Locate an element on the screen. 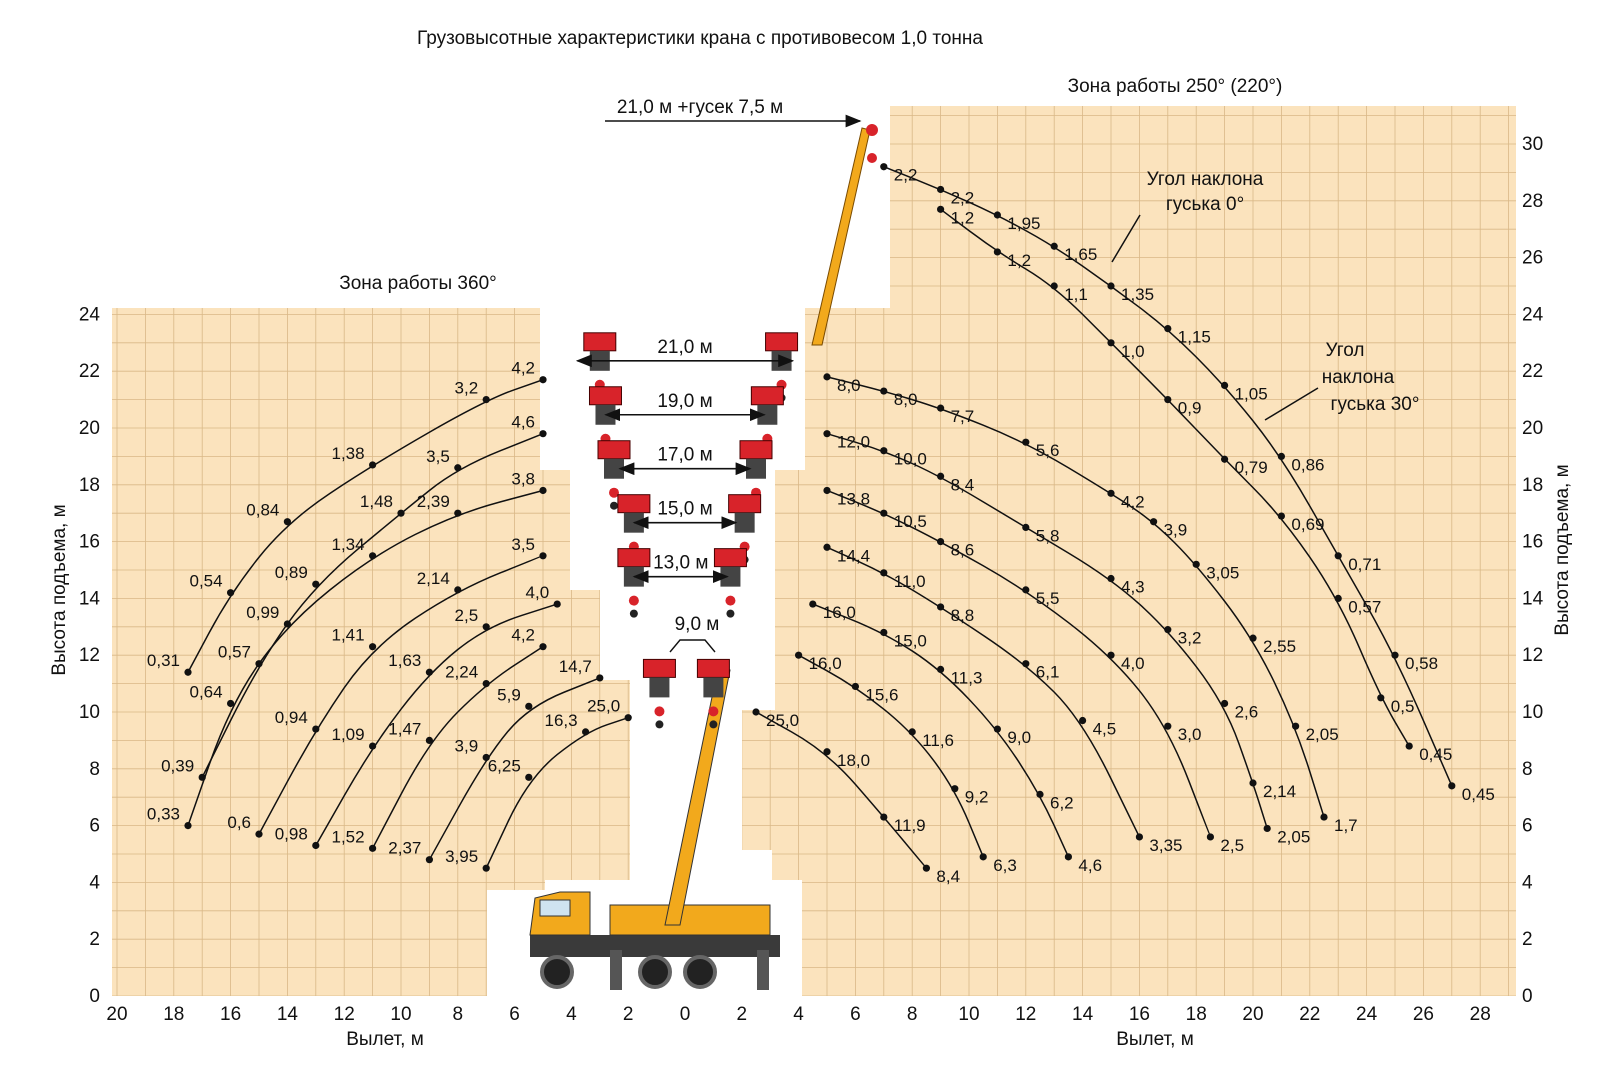 The height and width of the screenshot is (1081, 1600). data-label: 25,0 is located at coordinates (782, 720).